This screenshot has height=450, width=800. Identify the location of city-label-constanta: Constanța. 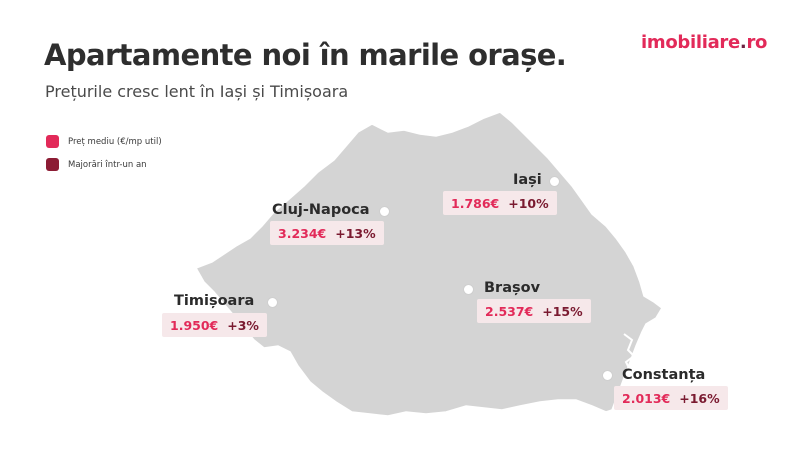
(664, 375).